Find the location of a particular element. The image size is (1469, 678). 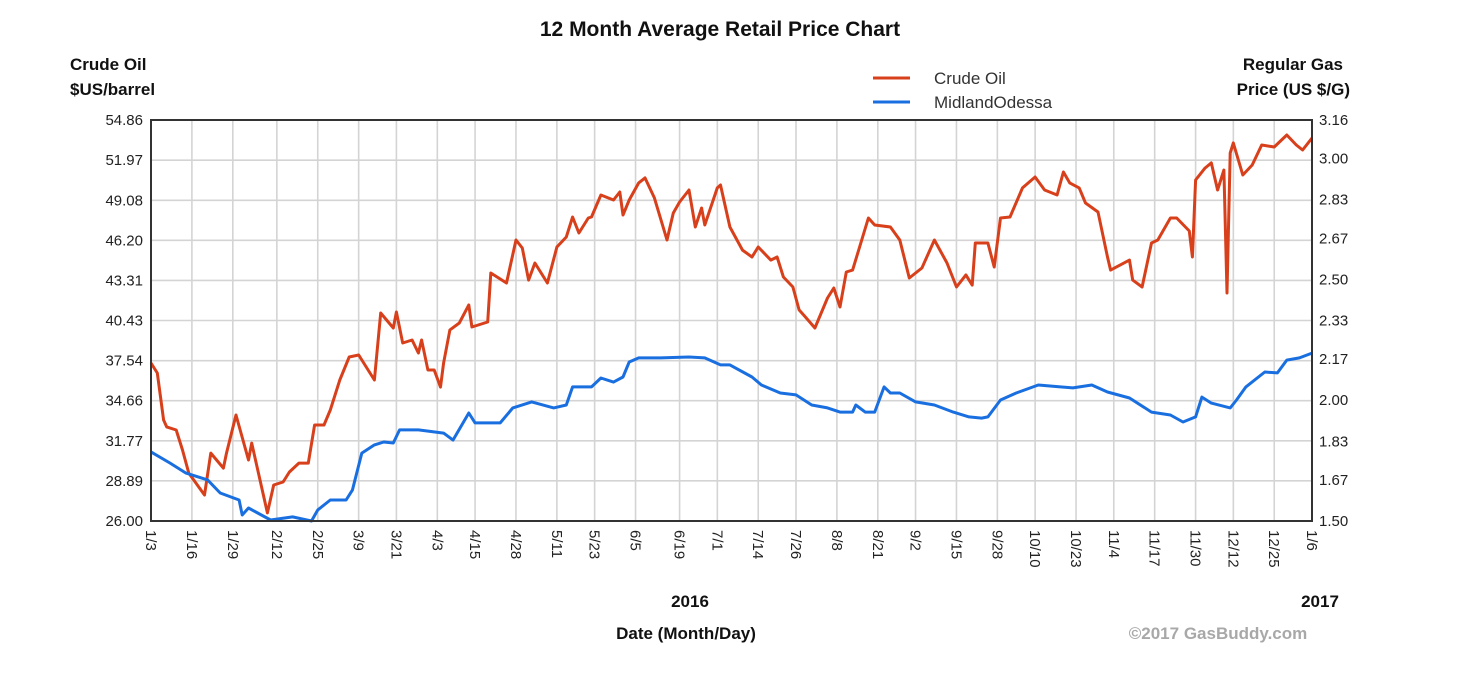

x-tick-label: 4/28 is located at coordinates (515, 544).